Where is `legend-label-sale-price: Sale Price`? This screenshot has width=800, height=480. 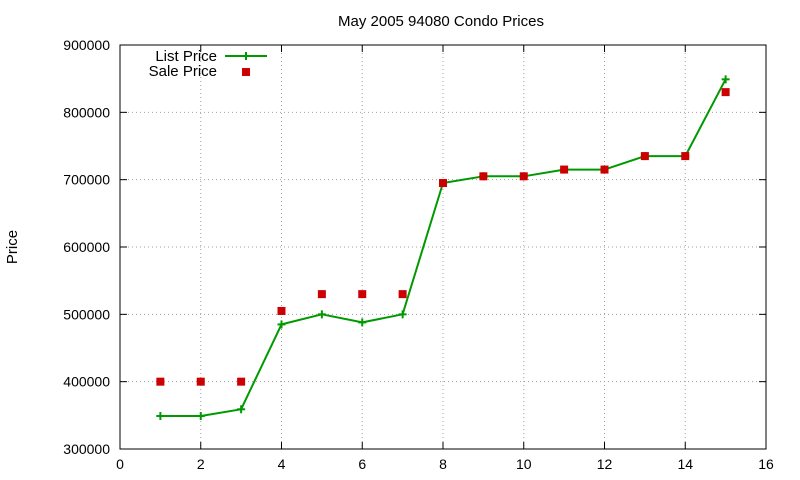
legend-label-sale-price: Sale Price is located at coordinates (183, 71).